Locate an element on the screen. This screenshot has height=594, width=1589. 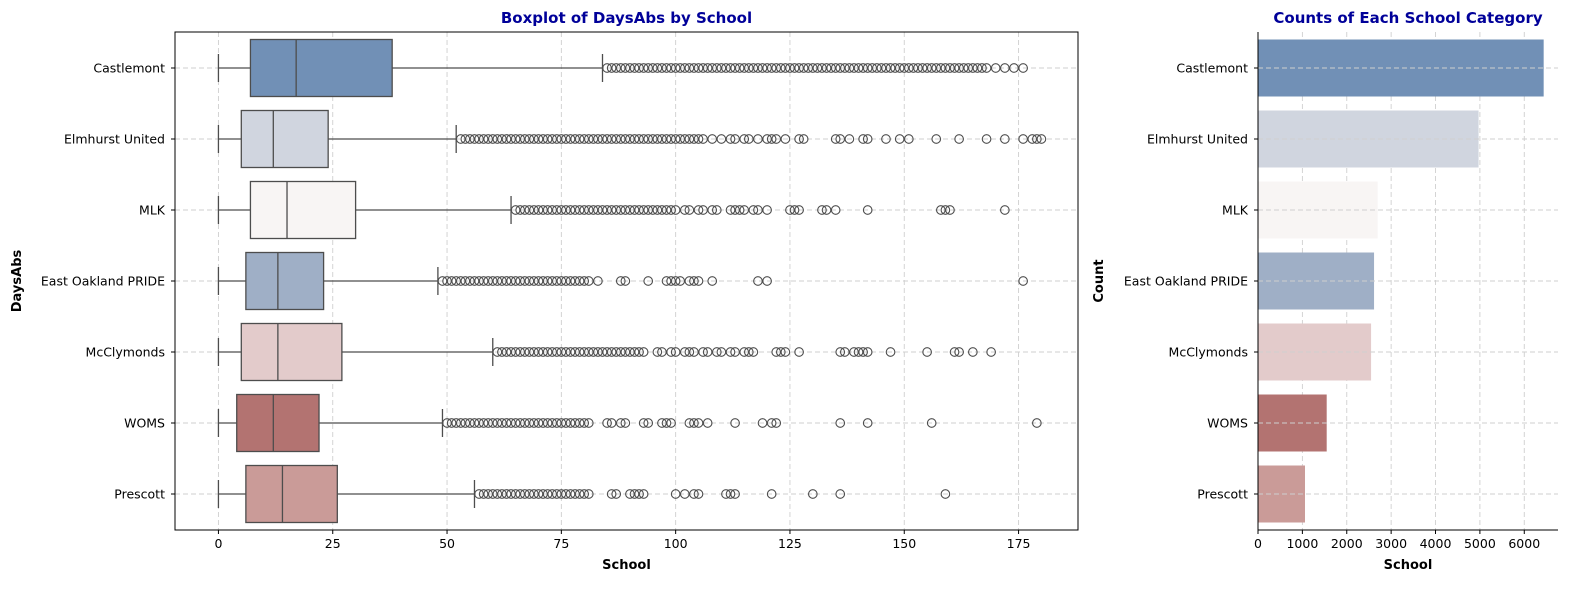
x-tick-label: 50 is located at coordinates (447, 543).